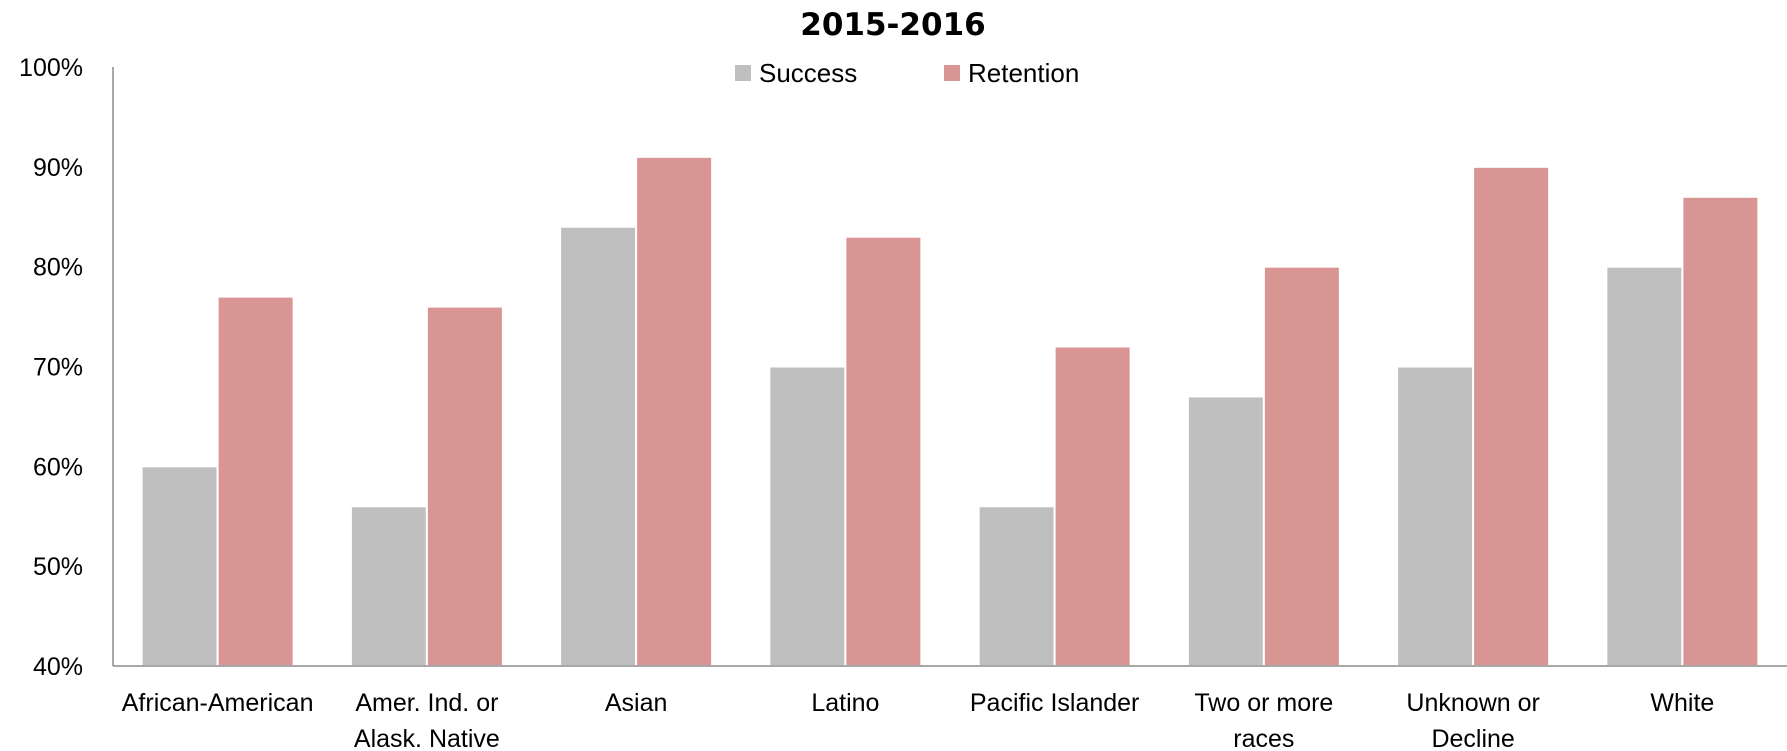 This screenshot has height=751, width=1787. I want to click on y-tick-label: 90%, so click(58, 168).